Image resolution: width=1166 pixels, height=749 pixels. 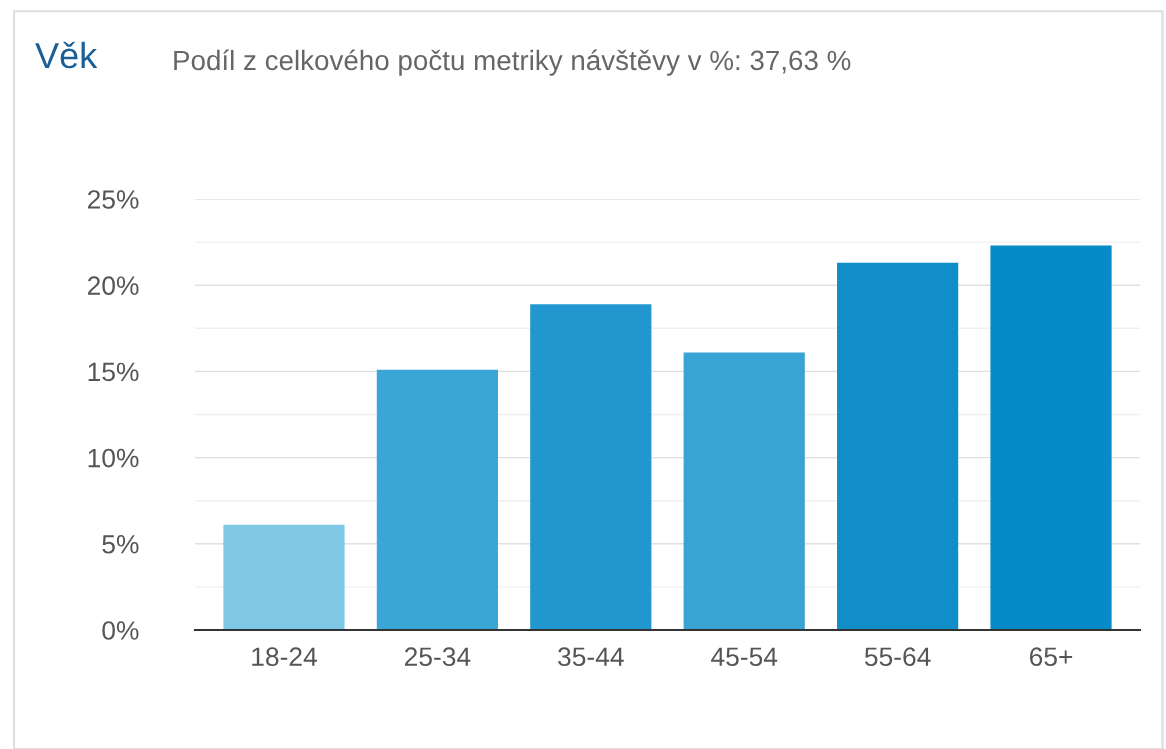 What do you see at coordinates (120, 630) in the screenshot?
I see `y-tick-label: 0%` at bounding box center [120, 630].